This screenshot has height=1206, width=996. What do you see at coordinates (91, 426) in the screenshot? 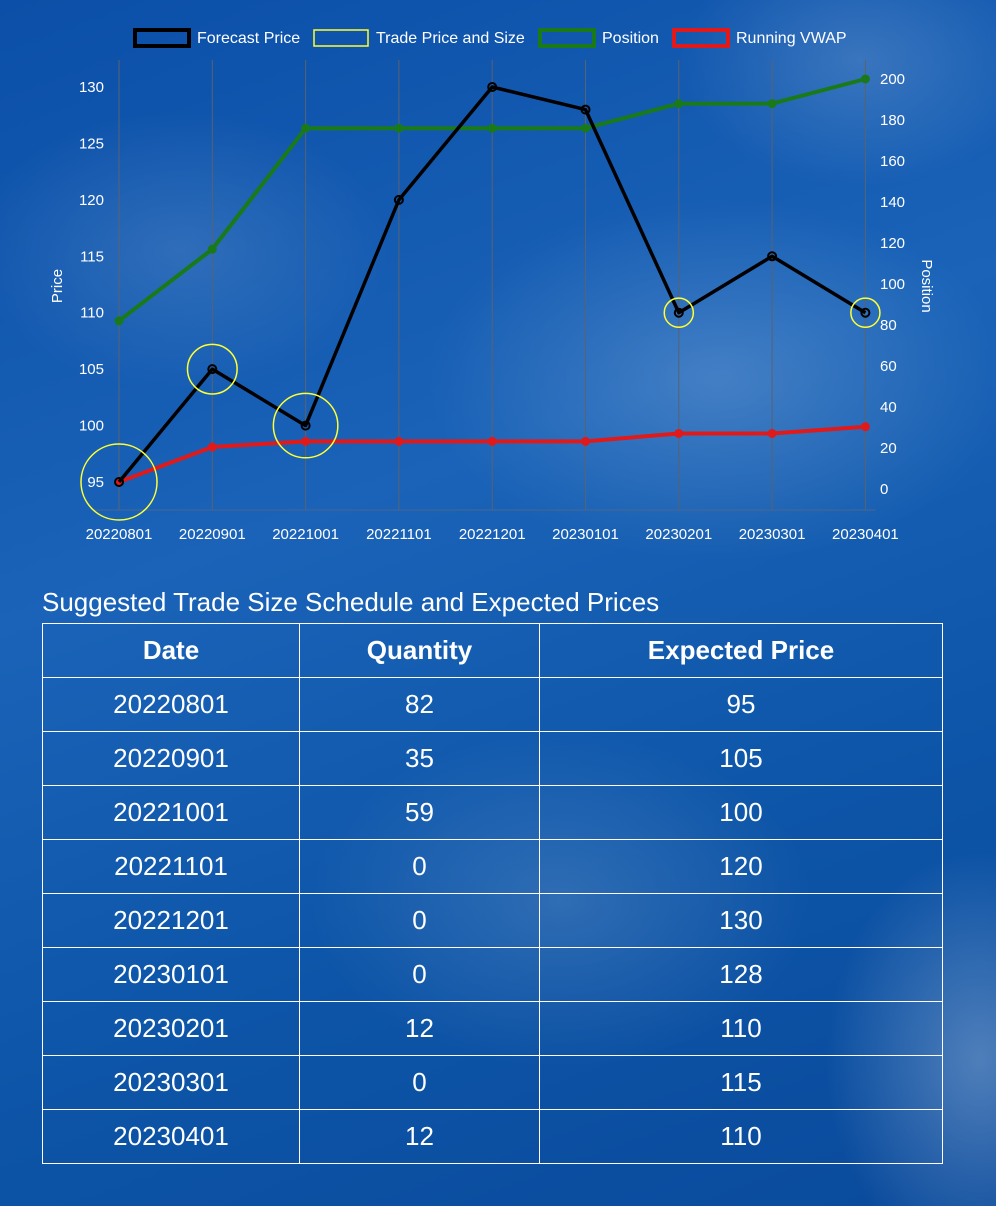
I see `y-left-tick-label: 100` at bounding box center [91, 426].